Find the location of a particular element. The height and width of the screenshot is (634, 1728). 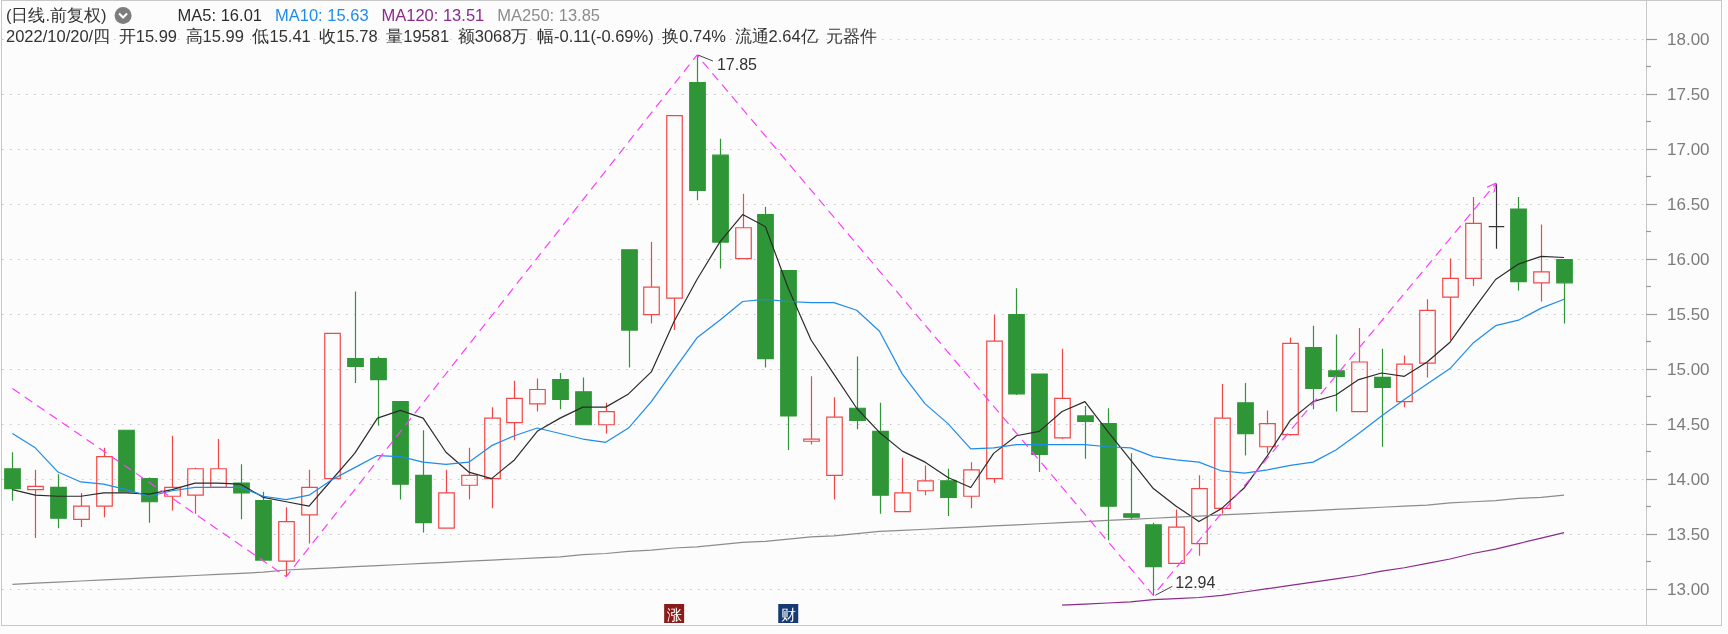

chart-title: (日线.前复权) is located at coordinates (56, 15).